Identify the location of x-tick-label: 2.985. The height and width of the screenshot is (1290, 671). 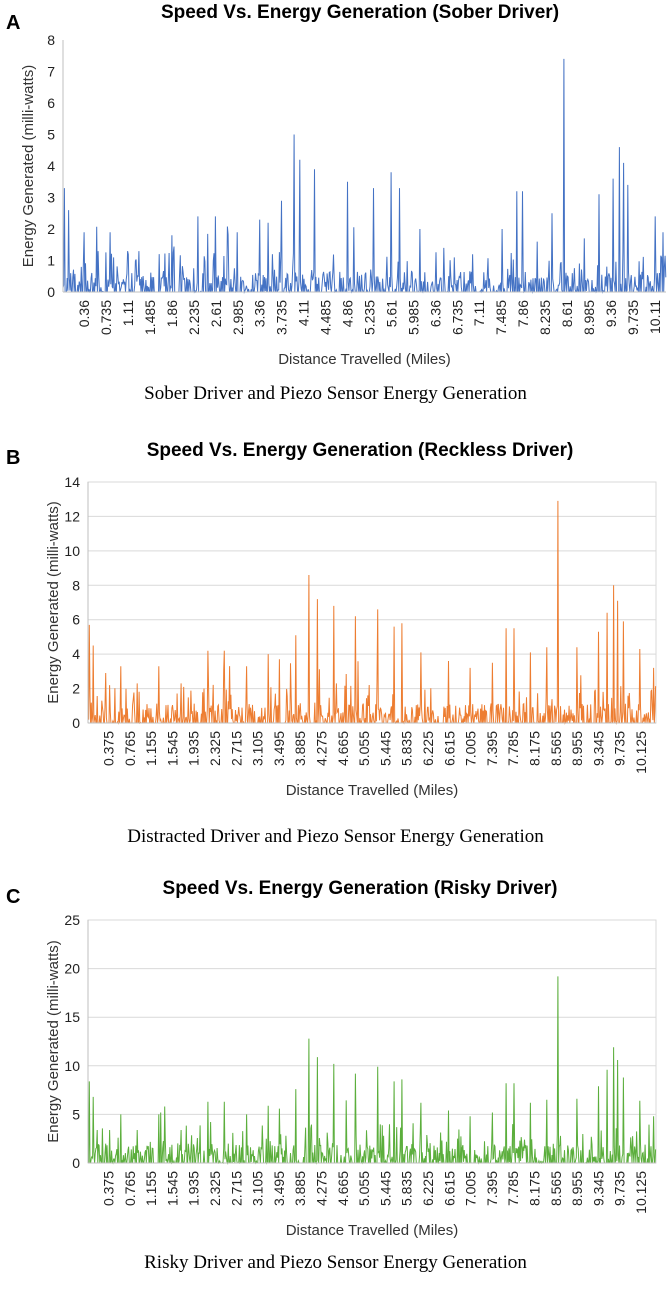
(238, 317).